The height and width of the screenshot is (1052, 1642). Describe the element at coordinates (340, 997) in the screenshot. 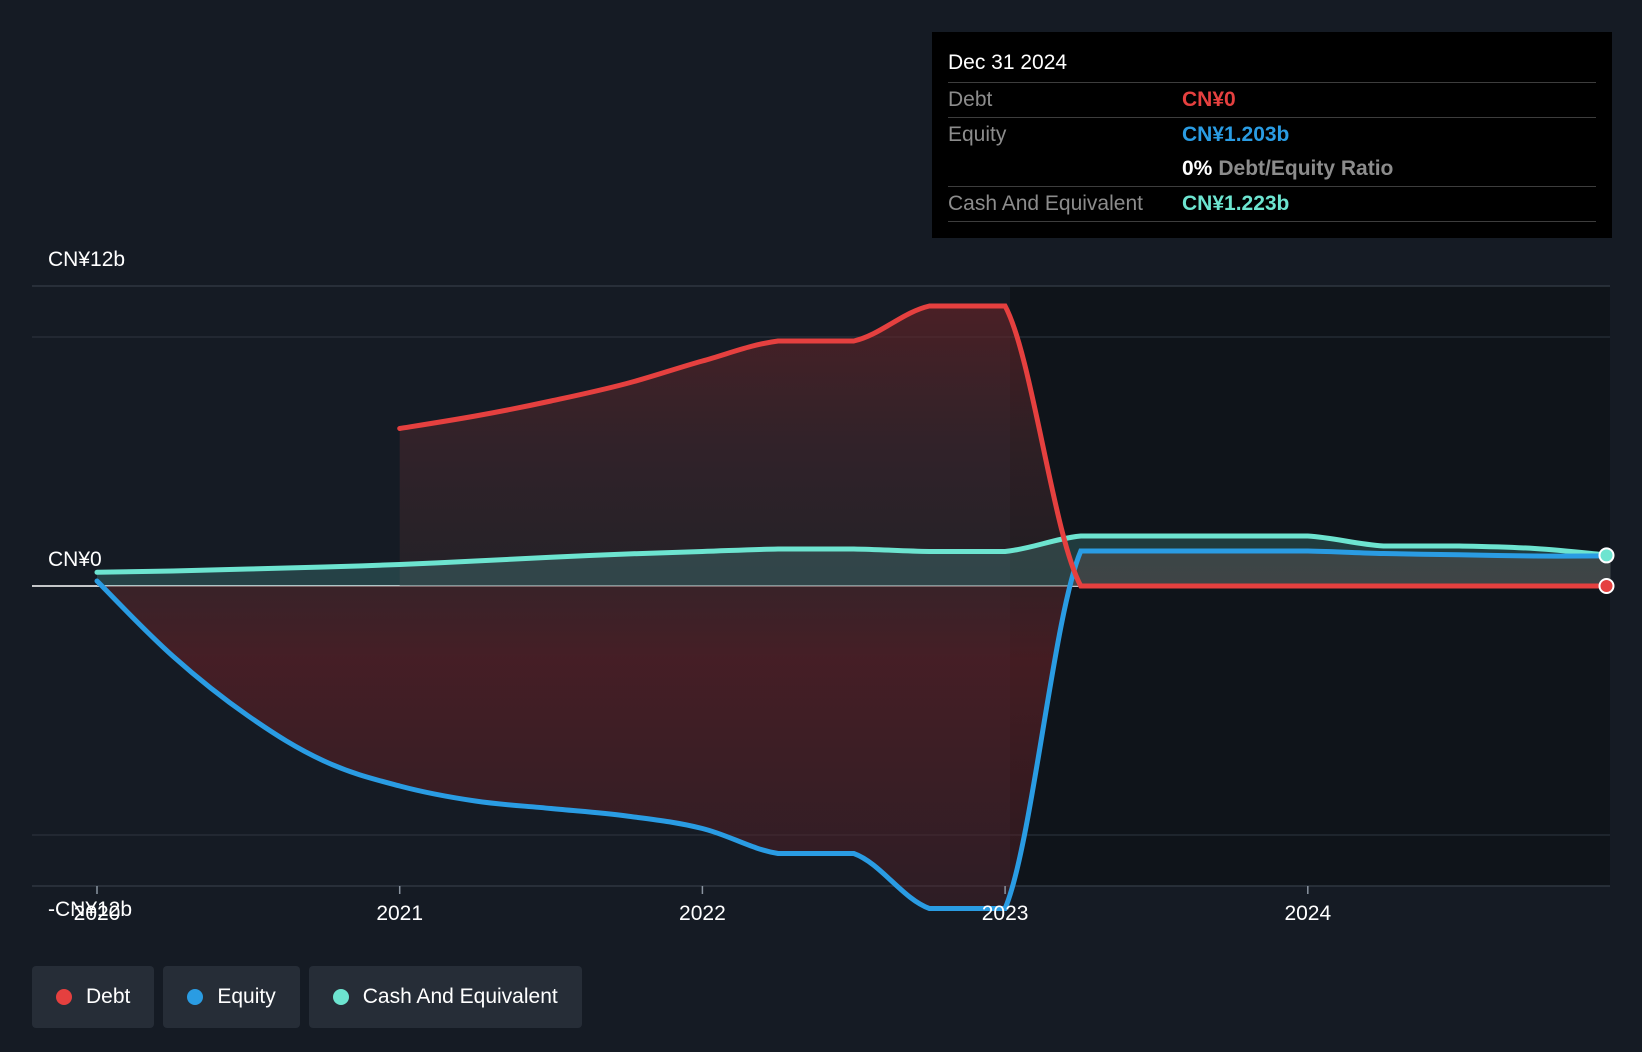

I see `legend-cash-dot-icon` at that location.